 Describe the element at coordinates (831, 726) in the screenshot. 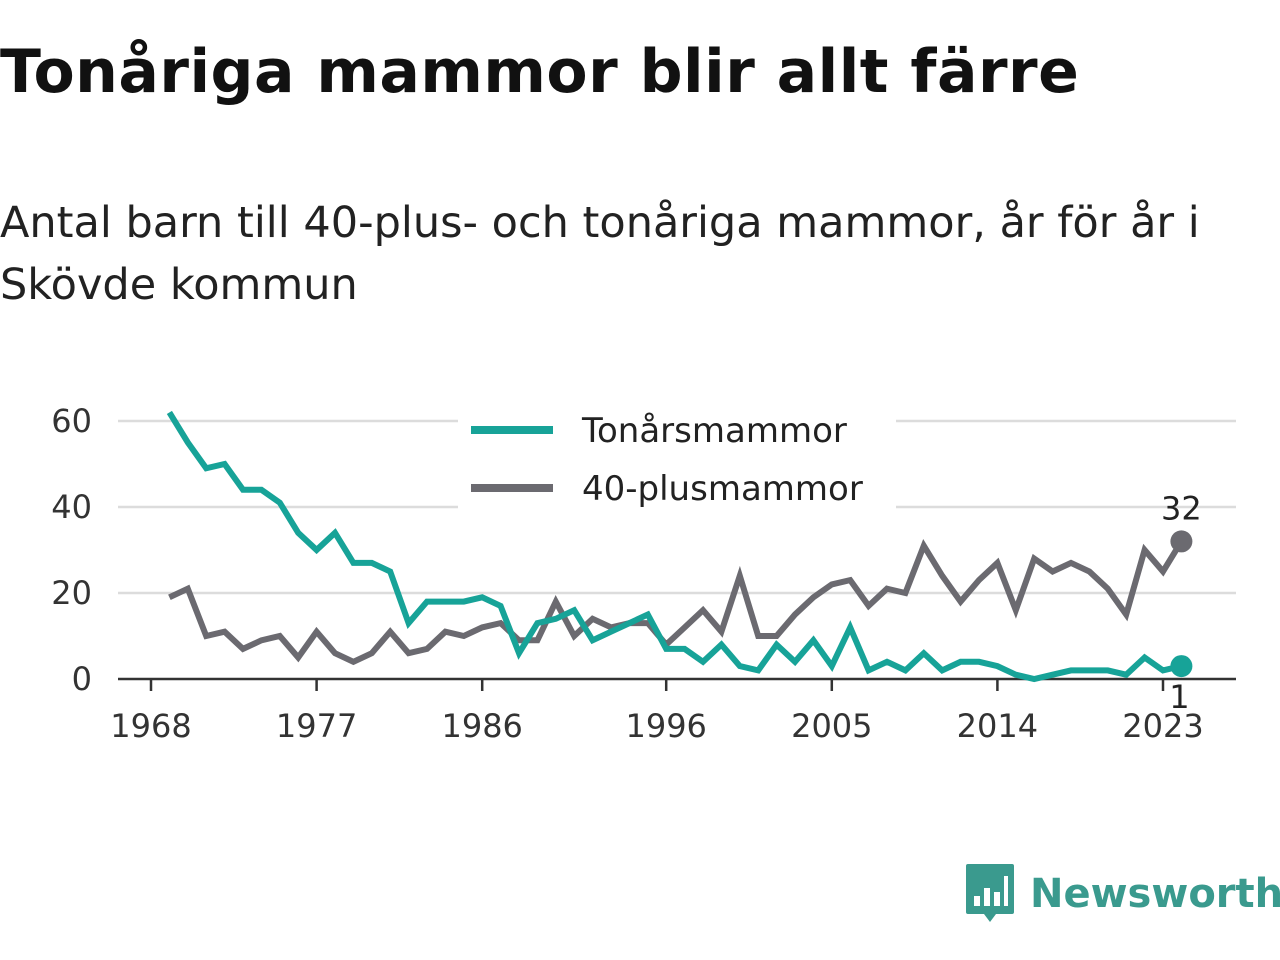

I see `x-tick-label: 2005` at that location.